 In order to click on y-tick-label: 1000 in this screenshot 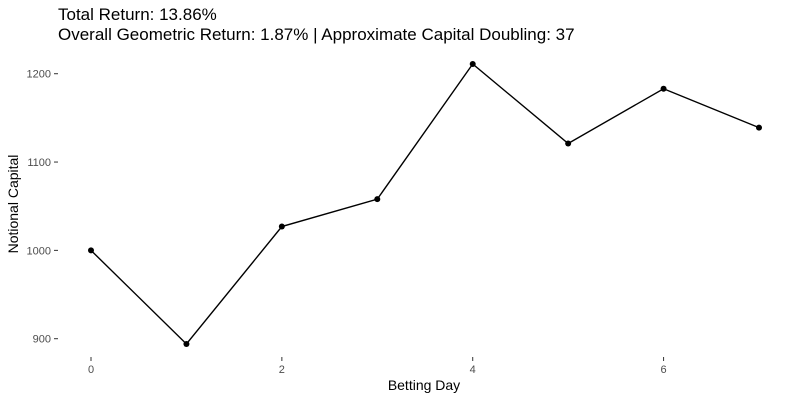, I will do `click(39, 251)`.